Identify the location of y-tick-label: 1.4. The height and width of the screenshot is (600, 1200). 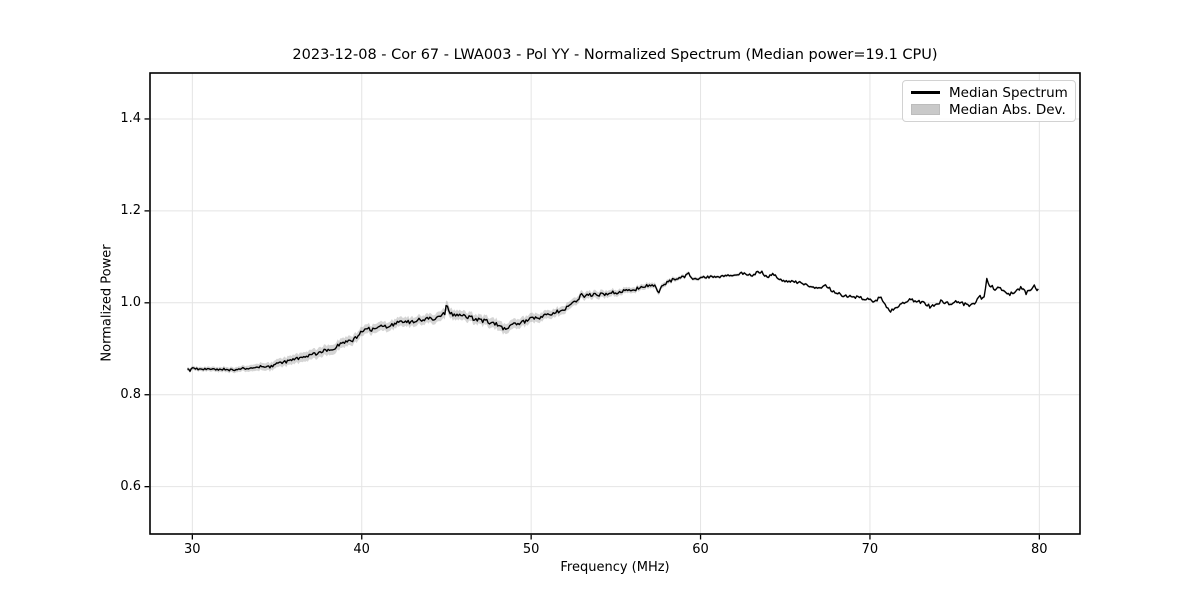
(130, 118).